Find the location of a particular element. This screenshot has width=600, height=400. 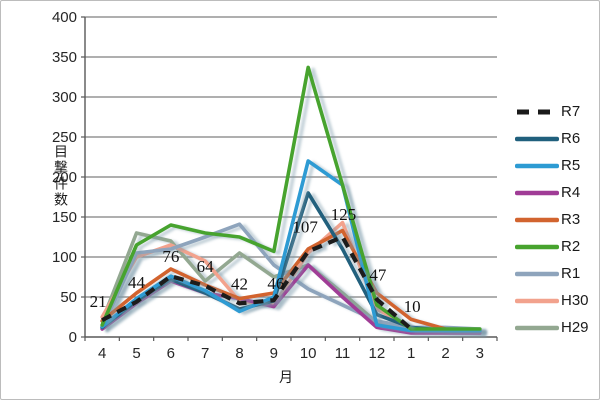

x-axis-tick-labels: 4 5 6 7 8 9 10 11 12 1 2 3 is located at coordinates (291, 353).